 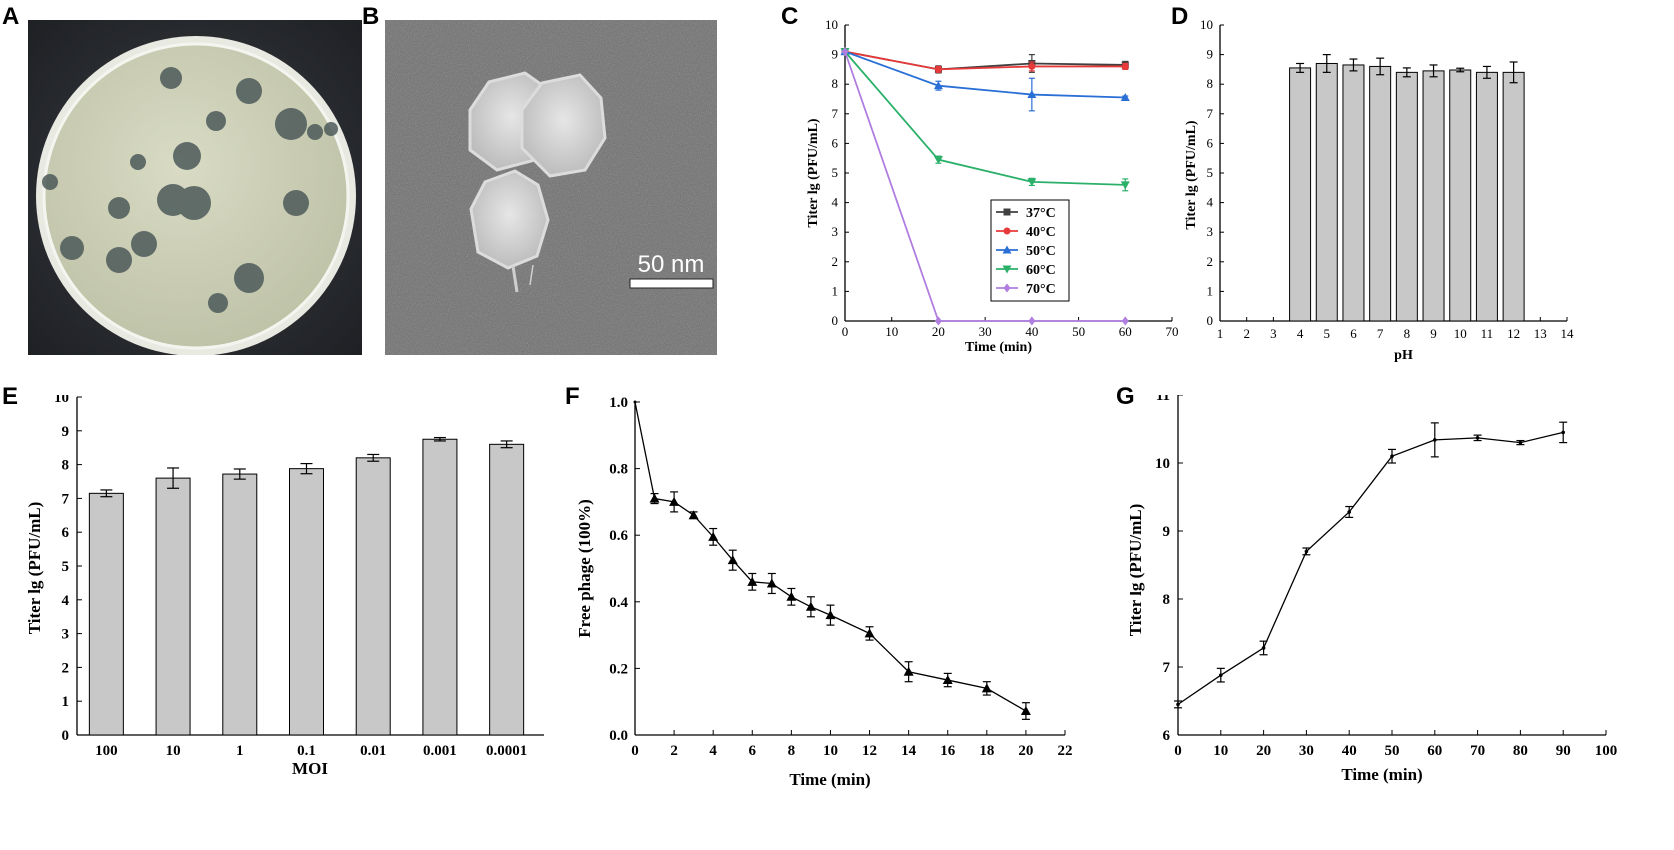 I want to click on x-tick-label: 40, so click(x=1031, y=331).